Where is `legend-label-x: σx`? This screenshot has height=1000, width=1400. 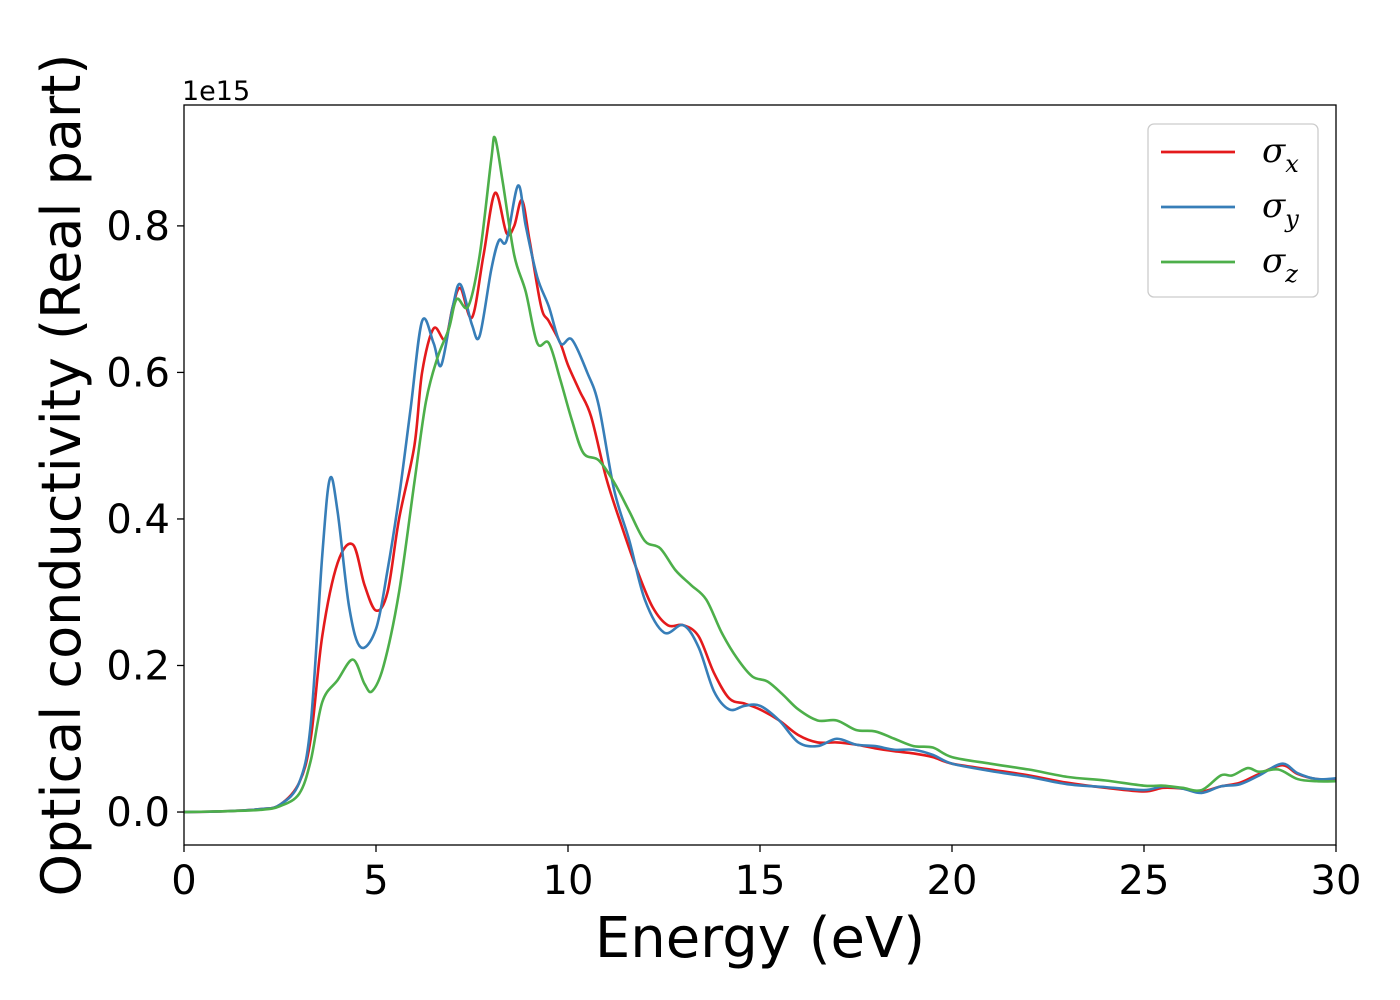 legend-label-x: σx is located at coordinates (1280, 154).